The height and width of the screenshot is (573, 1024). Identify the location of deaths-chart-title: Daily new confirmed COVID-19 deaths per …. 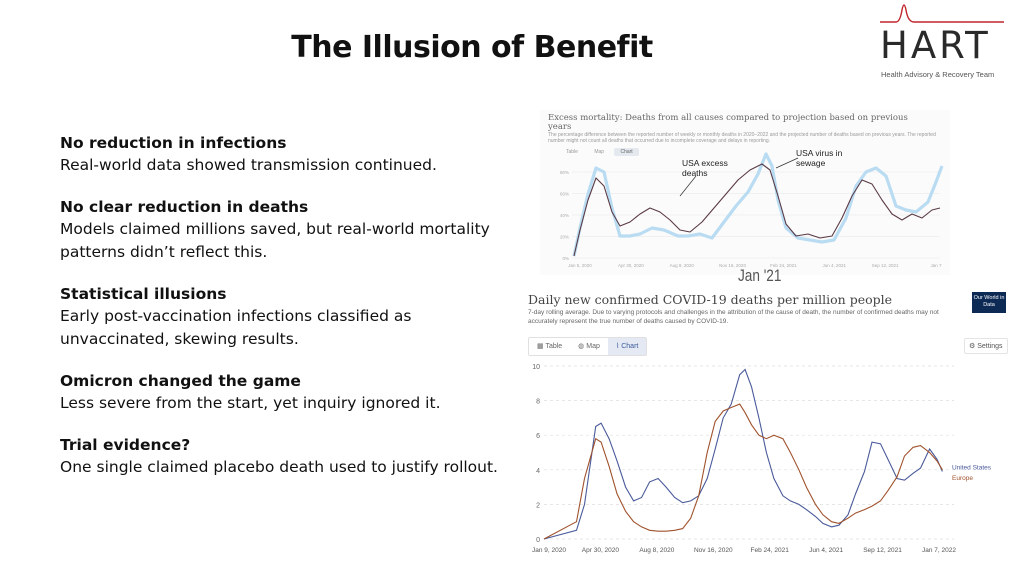
(710, 299).